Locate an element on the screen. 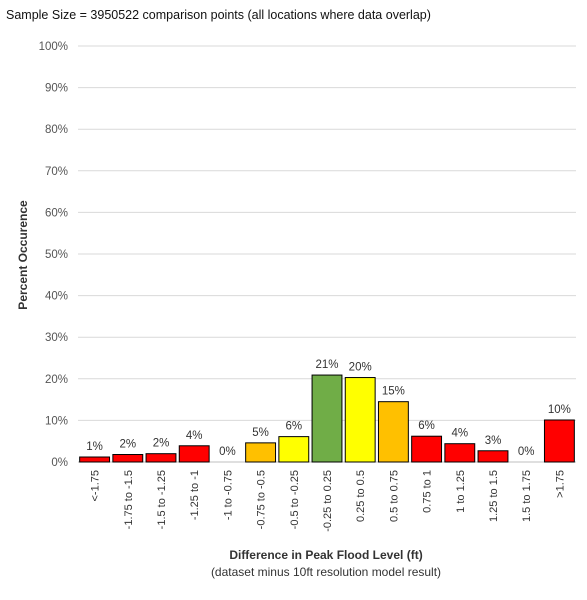  x-tick-label: -1.25 to -1 is located at coordinates (195, 495).